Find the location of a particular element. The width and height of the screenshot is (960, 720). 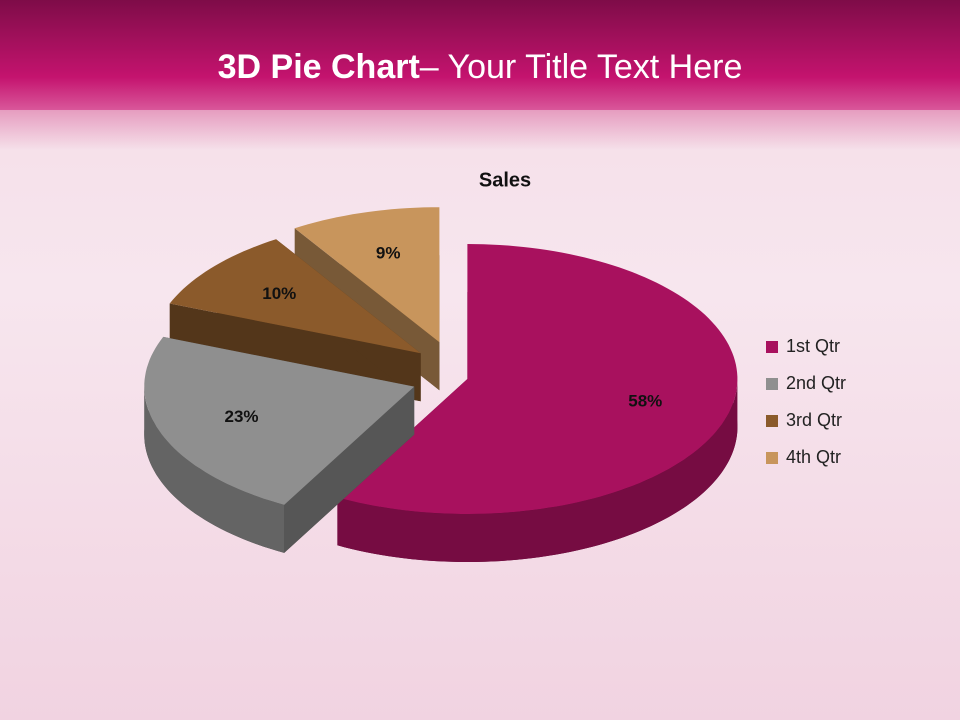

legend-label: 1st Qtr is located at coordinates (813, 346).